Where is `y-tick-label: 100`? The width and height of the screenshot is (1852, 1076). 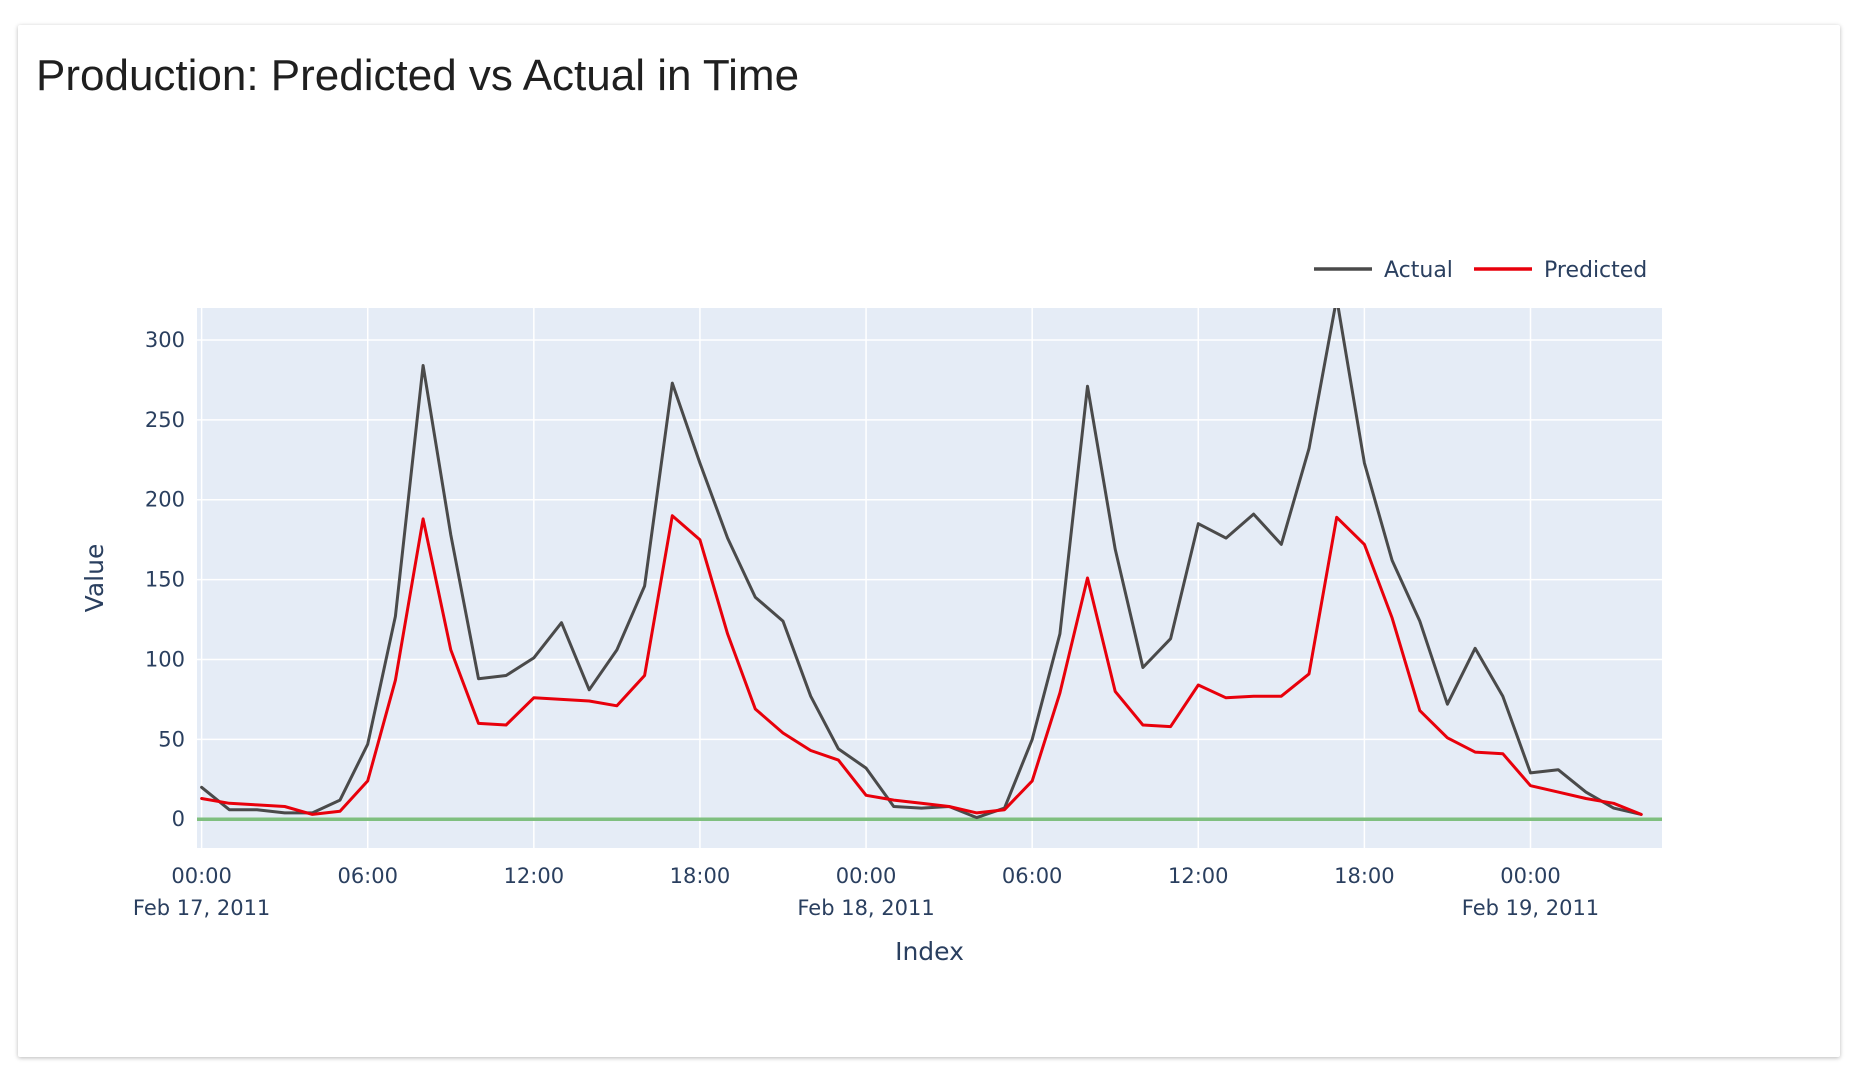 y-tick-label: 100 is located at coordinates (165, 659).